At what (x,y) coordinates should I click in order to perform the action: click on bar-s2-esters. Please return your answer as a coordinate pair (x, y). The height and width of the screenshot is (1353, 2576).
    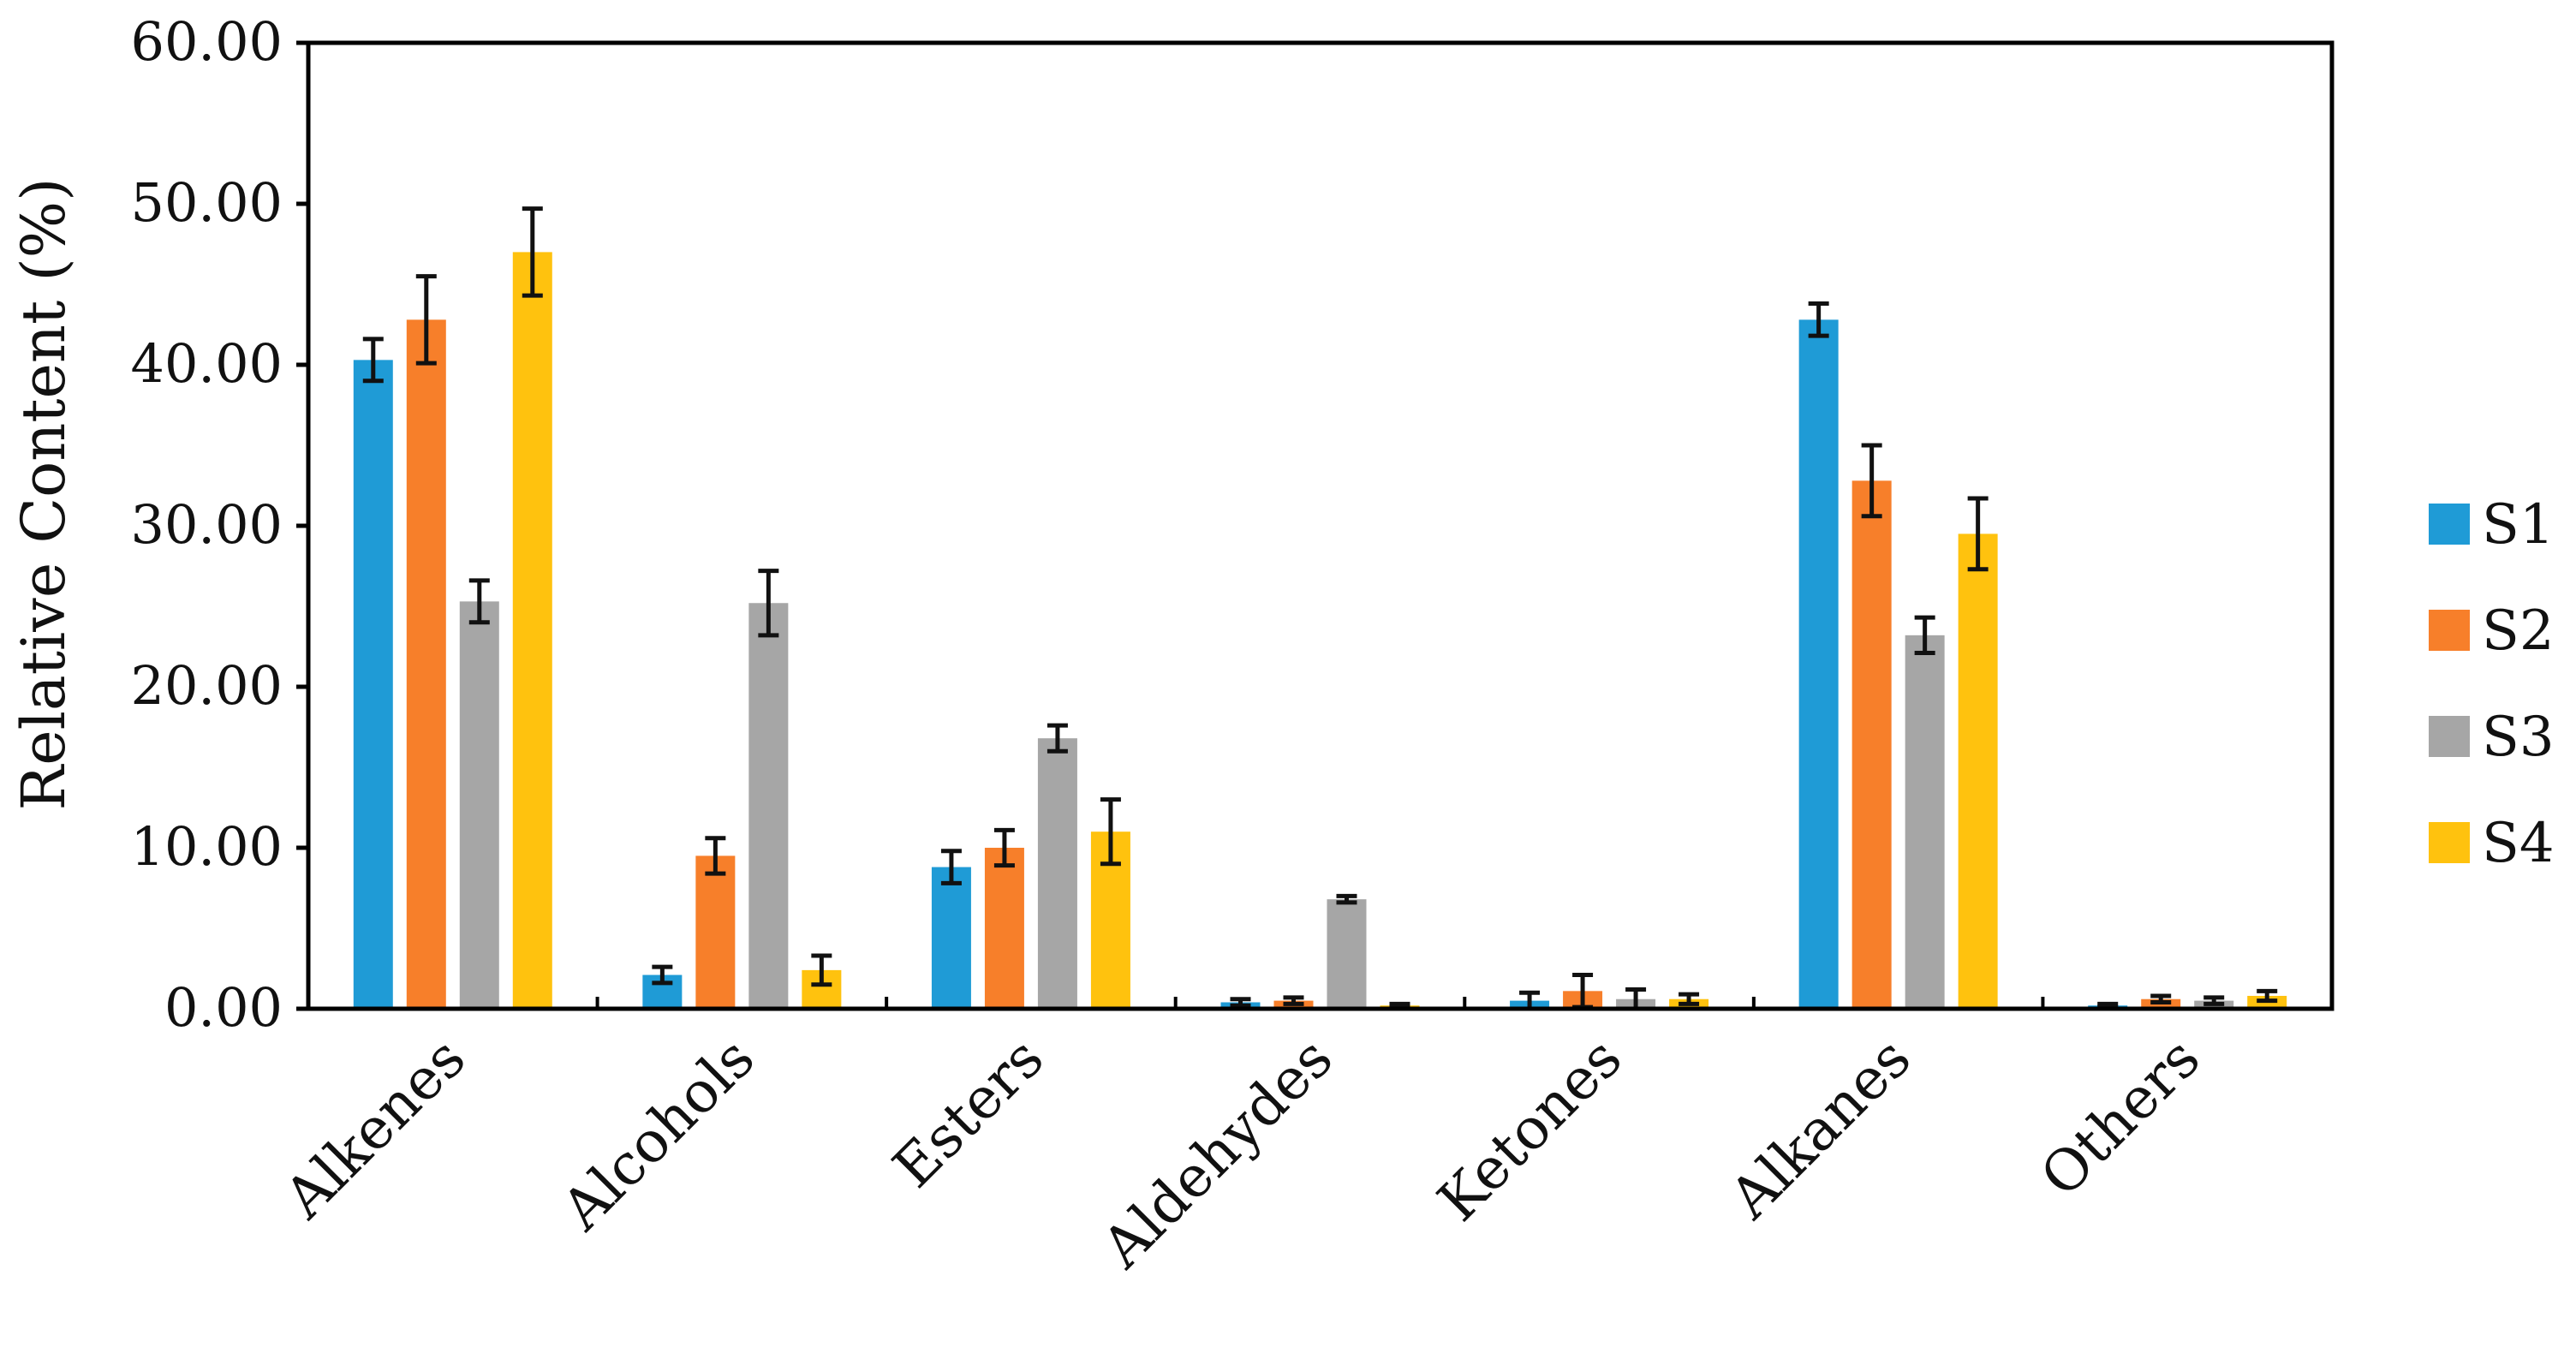
    Looking at the image, I should click on (1004, 928).